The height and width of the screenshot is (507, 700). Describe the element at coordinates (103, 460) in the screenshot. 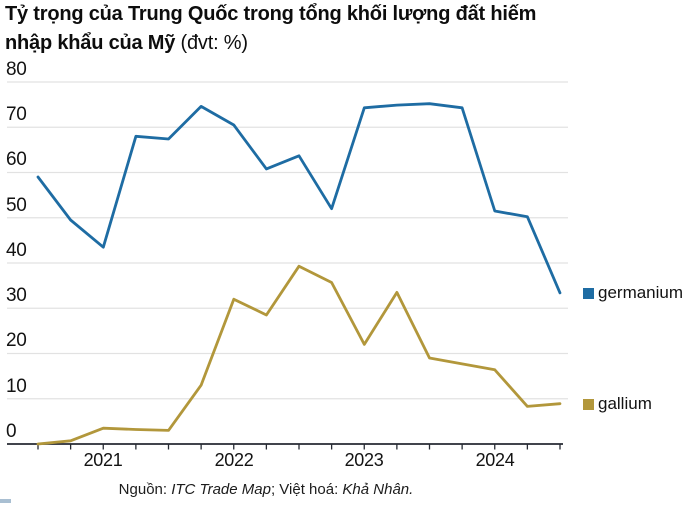

I see `x-axis-tick-label: 2021` at that location.